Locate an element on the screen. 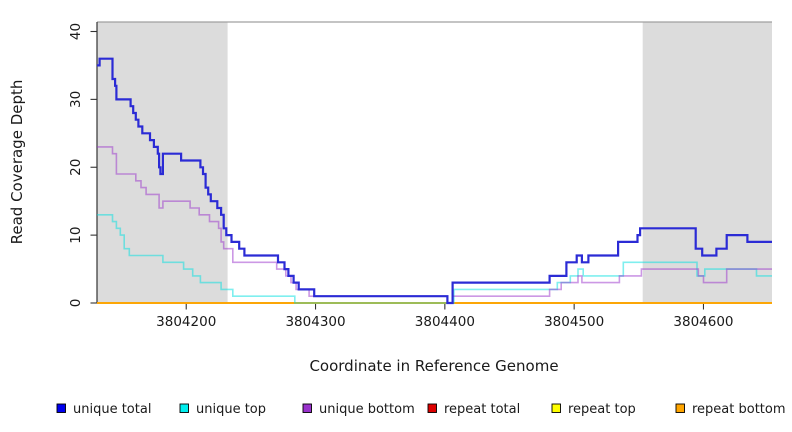 The image size is (792, 432). legend-item-repeat-bottom: repeat bottom is located at coordinates (730, 409).